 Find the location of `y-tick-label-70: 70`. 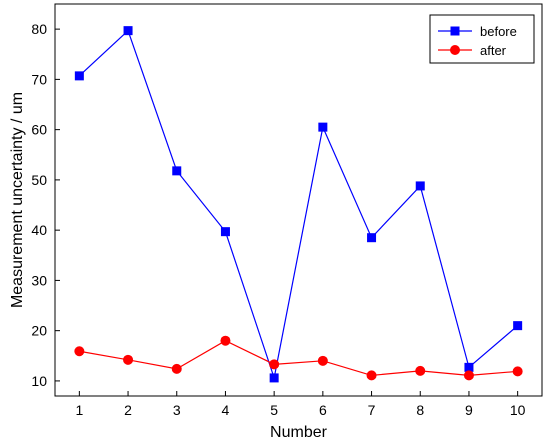

y-tick-label-70: 70 is located at coordinates (39, 79).